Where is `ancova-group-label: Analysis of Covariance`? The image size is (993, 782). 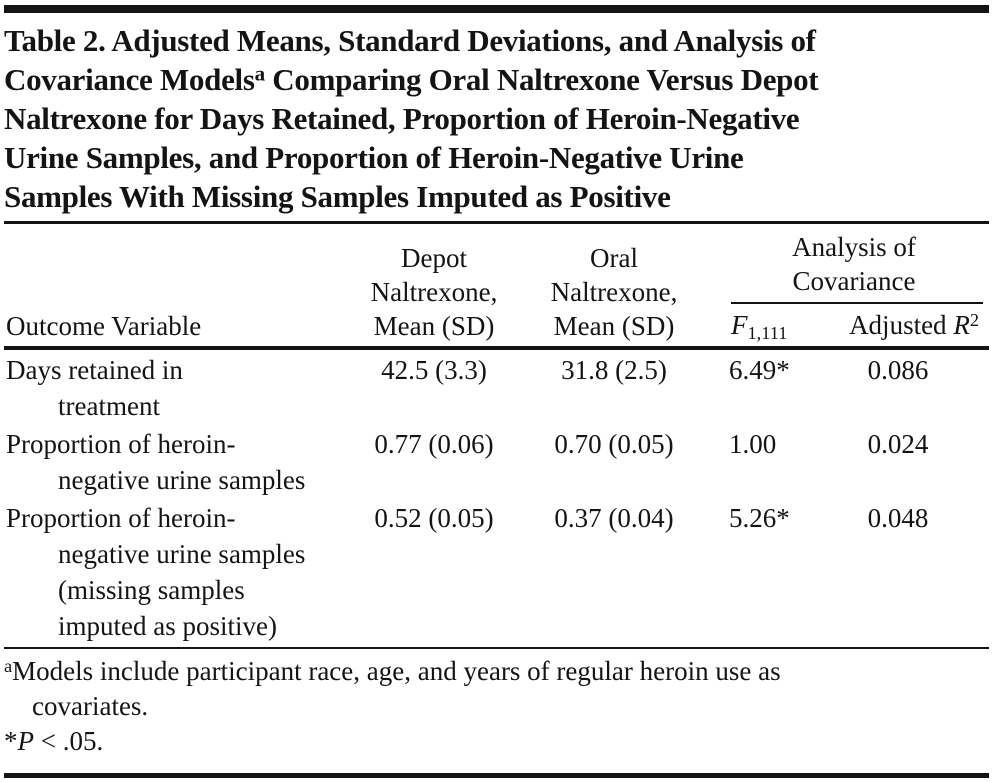
ancova-group-label: Analysis of Covariance is located at coordinates (854, 264).